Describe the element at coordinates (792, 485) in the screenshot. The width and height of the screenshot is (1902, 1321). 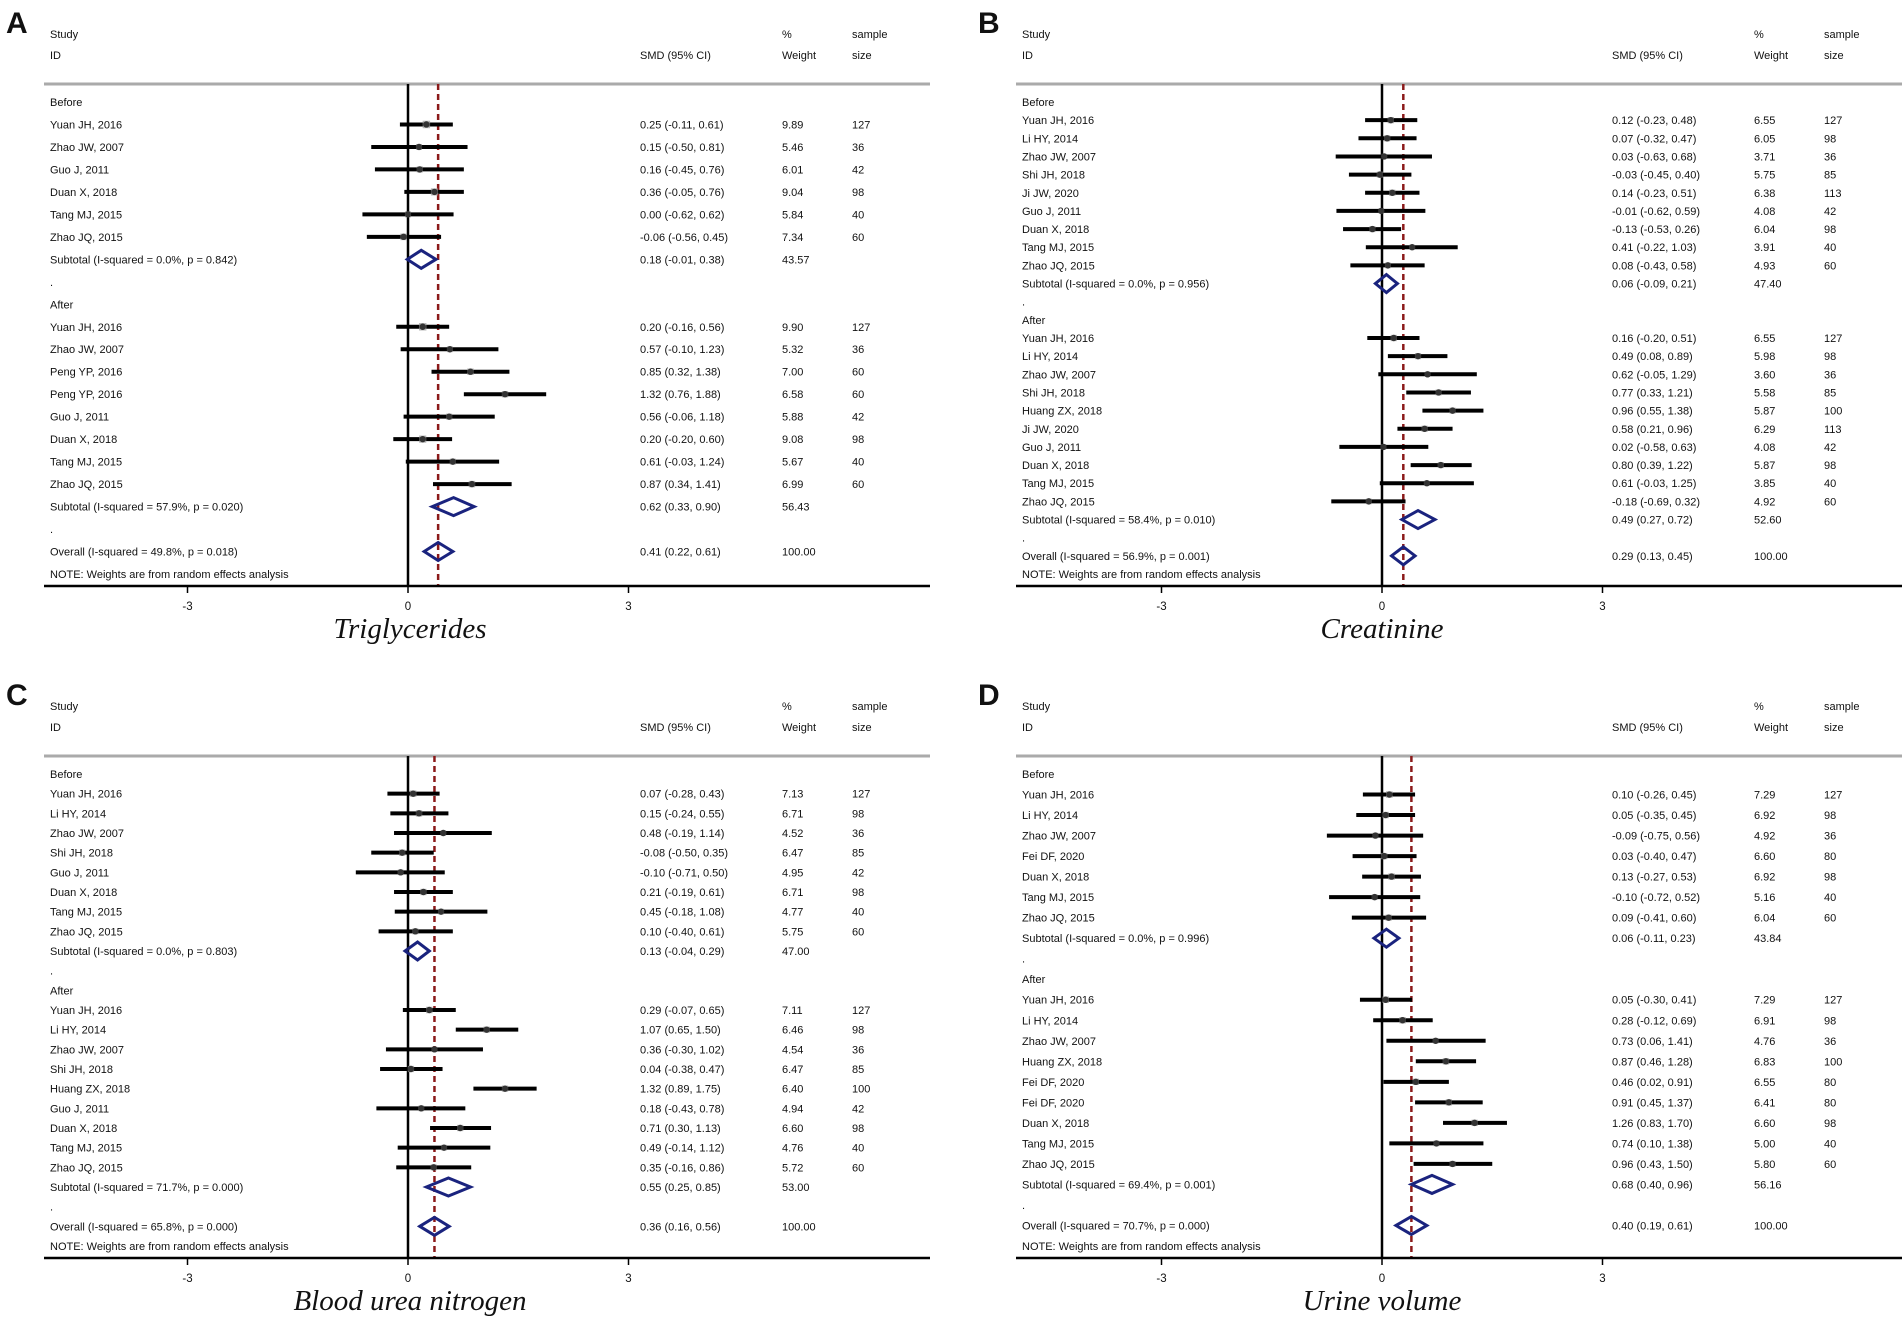
I see `study-weight: 6.99` at that location.